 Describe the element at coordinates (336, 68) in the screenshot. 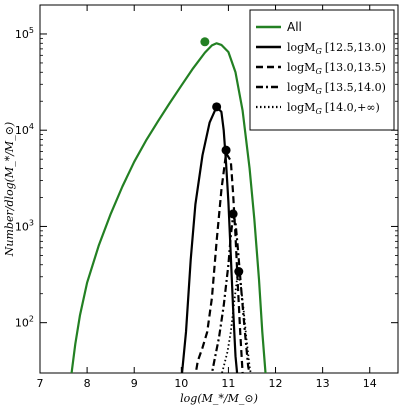

I see `legend-label-2: logMG [13.0,13.5)` at that location.